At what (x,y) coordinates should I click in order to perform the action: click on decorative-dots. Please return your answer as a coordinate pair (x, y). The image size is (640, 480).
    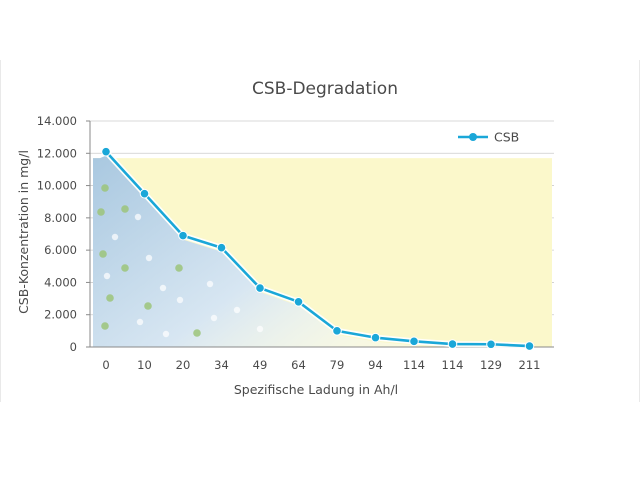
    Looking at the image, I should click on (180, 261).